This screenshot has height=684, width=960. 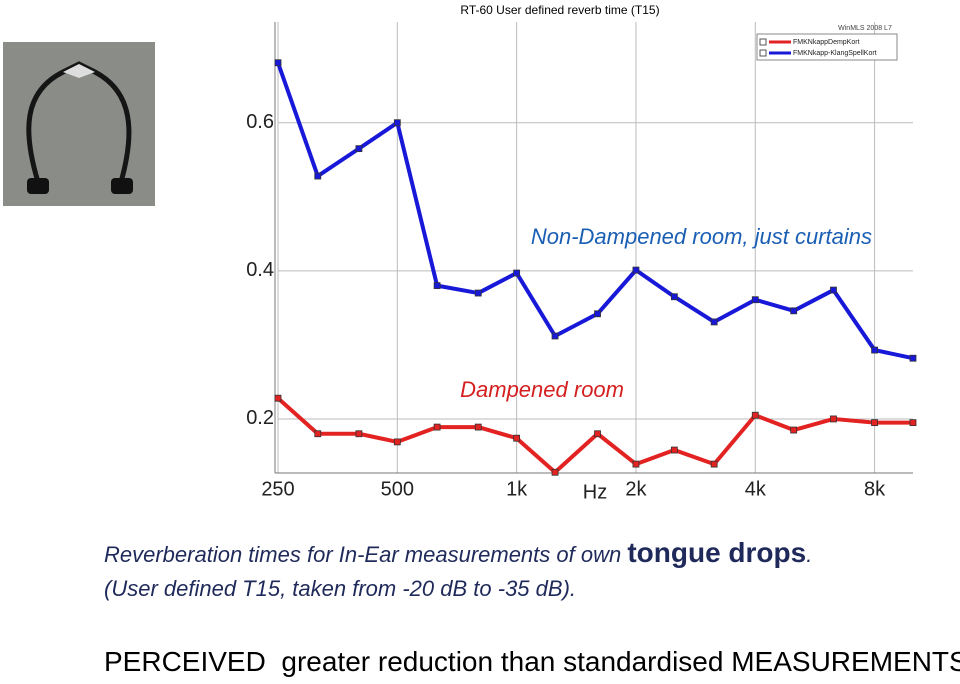 I want to click on x-axis-label: Hz, so click(x=595, y=492).